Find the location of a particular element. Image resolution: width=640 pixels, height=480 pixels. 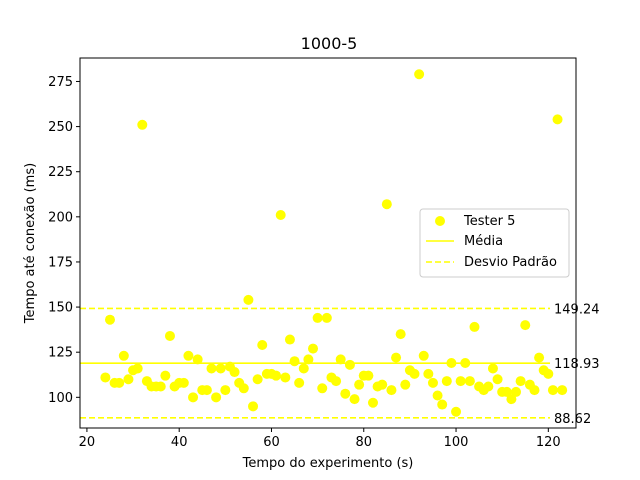

legend: Tester 5 Média Desvio Padrão is located at coordinates (494, 243).